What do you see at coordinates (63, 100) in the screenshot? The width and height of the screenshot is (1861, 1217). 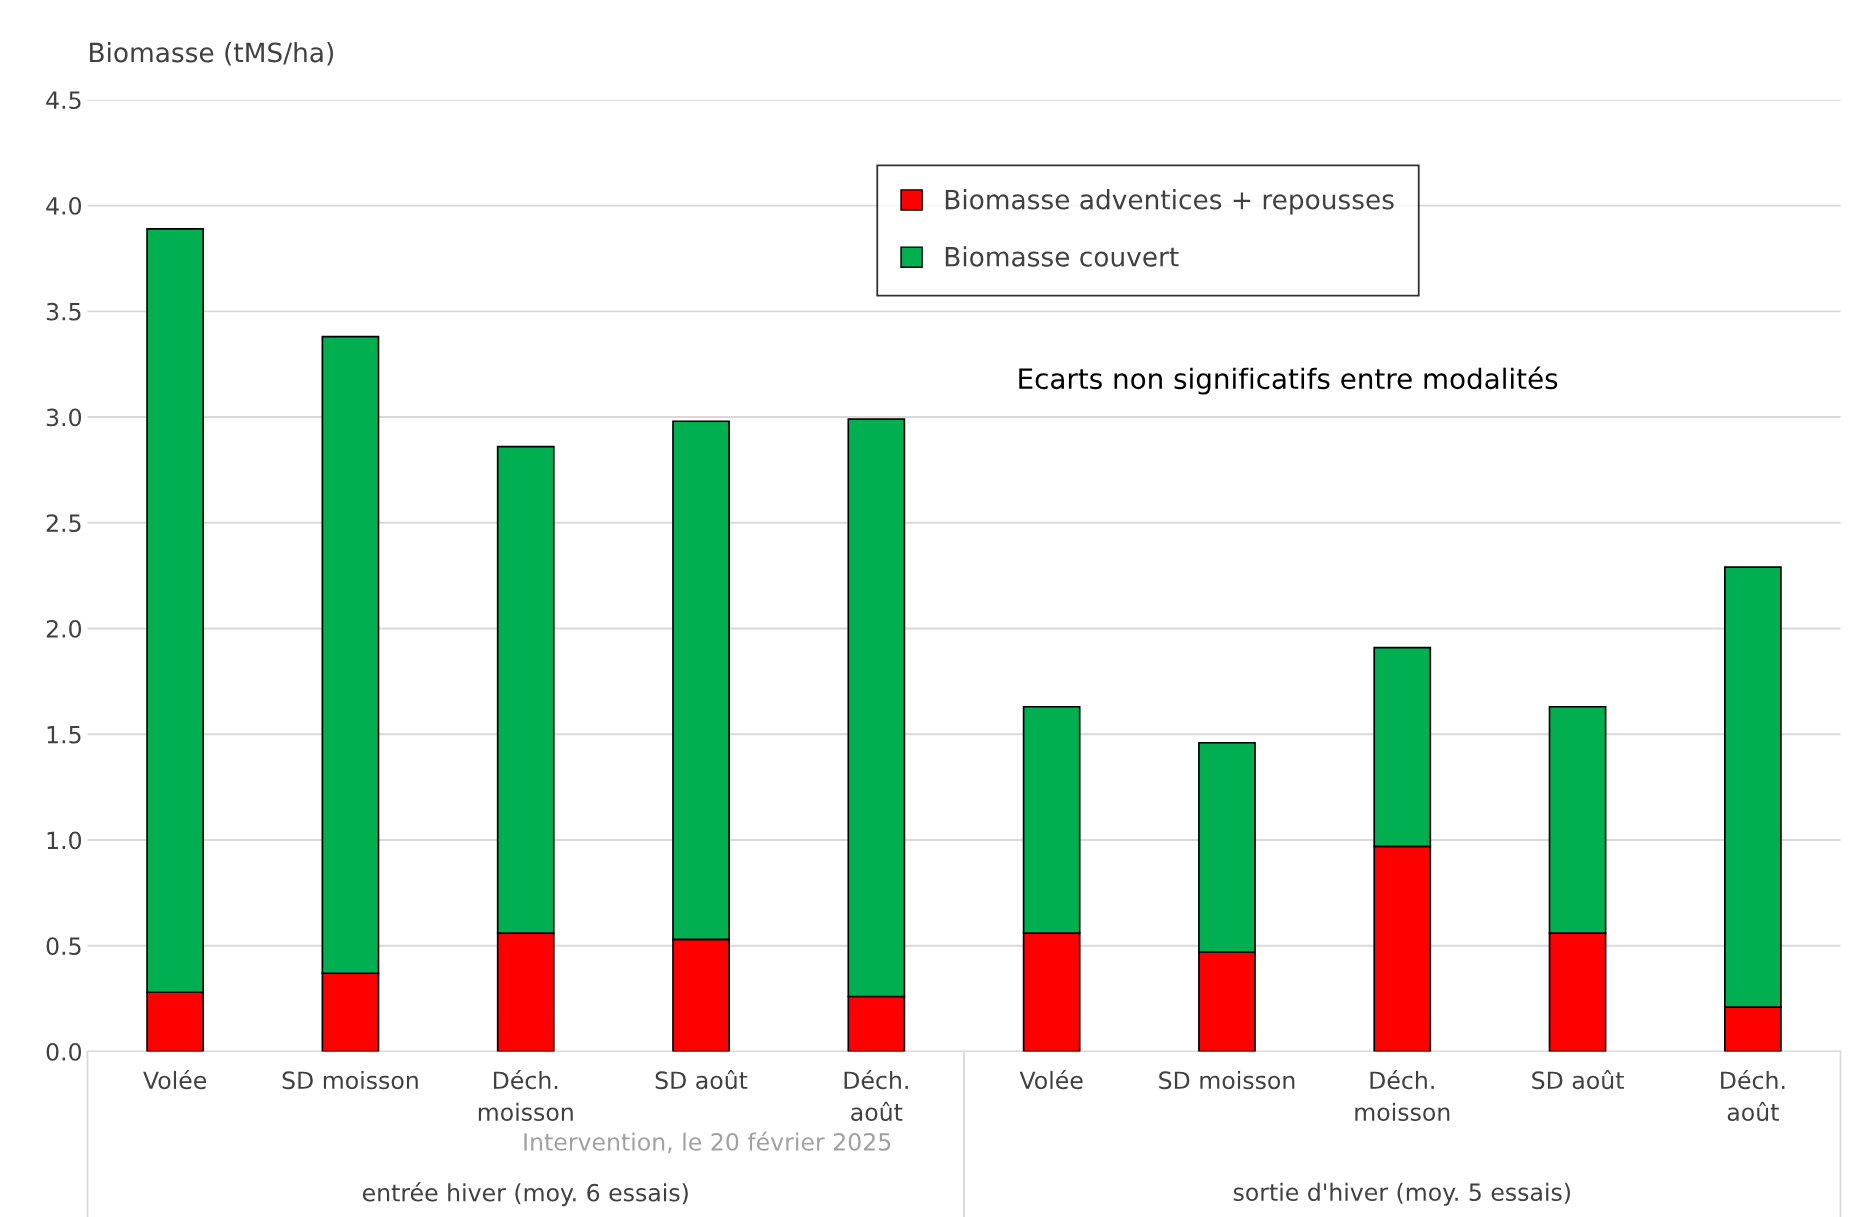 I see `y-tick-label: 4.5` at bounding box center [63, 100].